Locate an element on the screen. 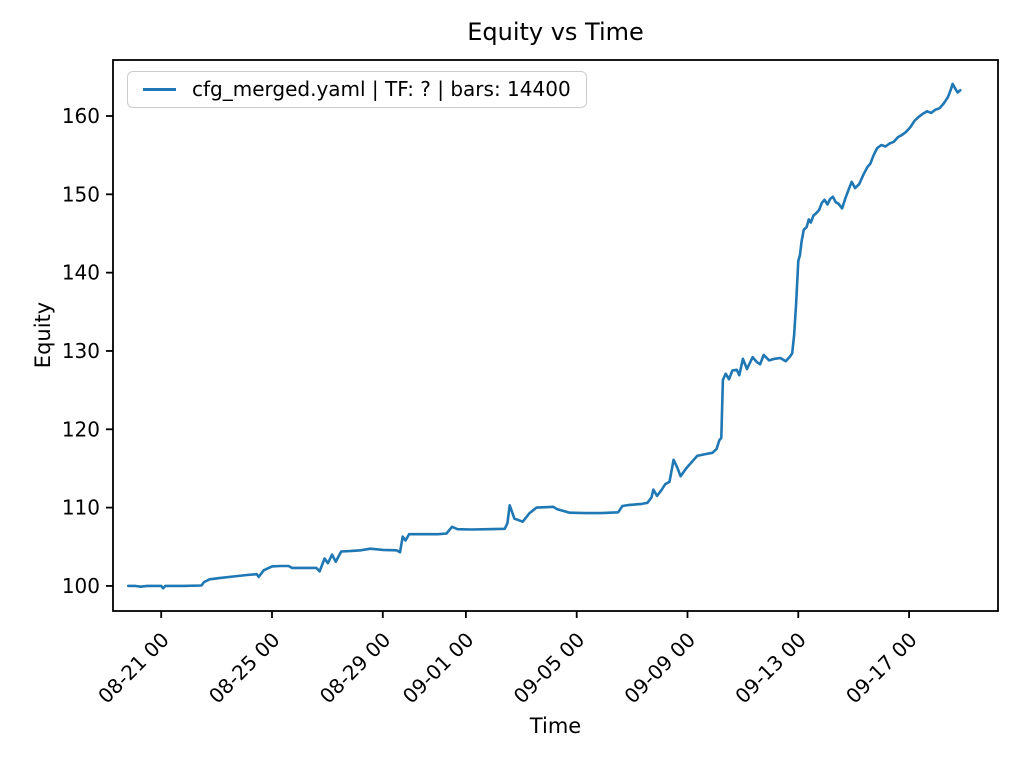 This screenshot has height=768, width=1024. y-axis-label: Equity is located at coordinates (43, 335).